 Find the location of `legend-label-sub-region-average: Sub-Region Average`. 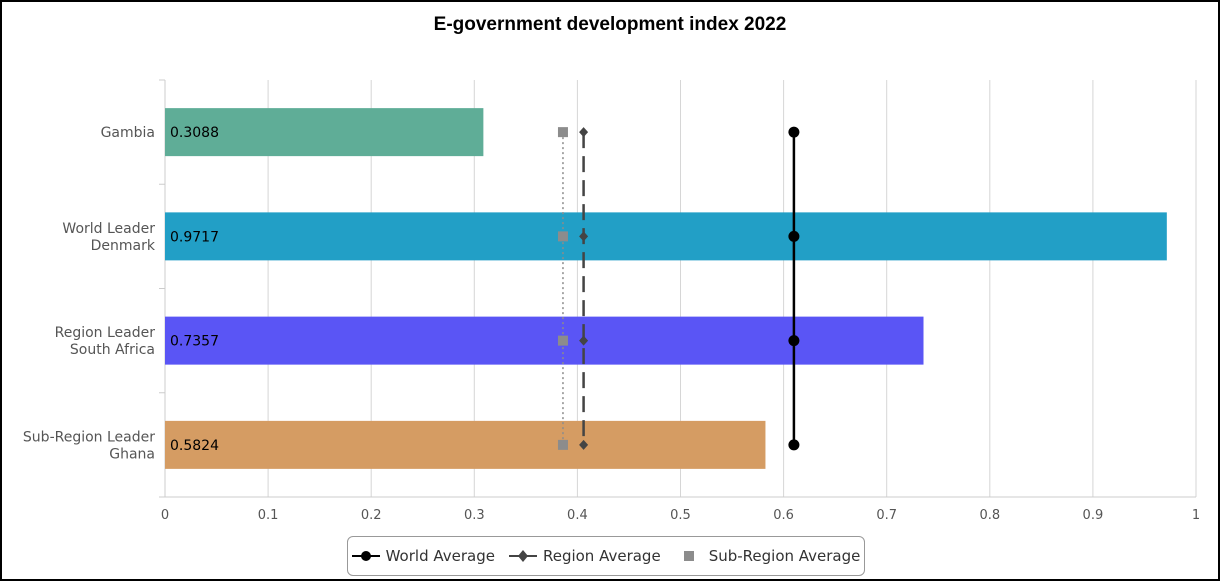

legend-label-sub-region-average: Sub-Region Average is located at coordinates (784, 556).